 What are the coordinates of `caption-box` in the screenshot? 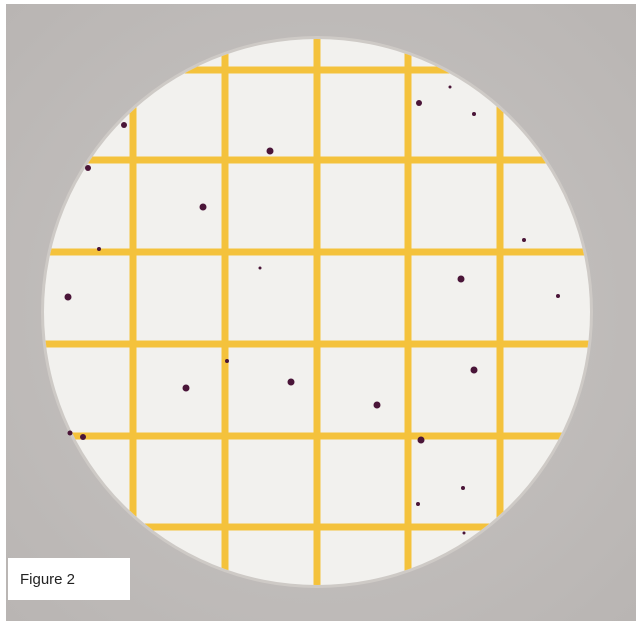 It's located at (69, 579).